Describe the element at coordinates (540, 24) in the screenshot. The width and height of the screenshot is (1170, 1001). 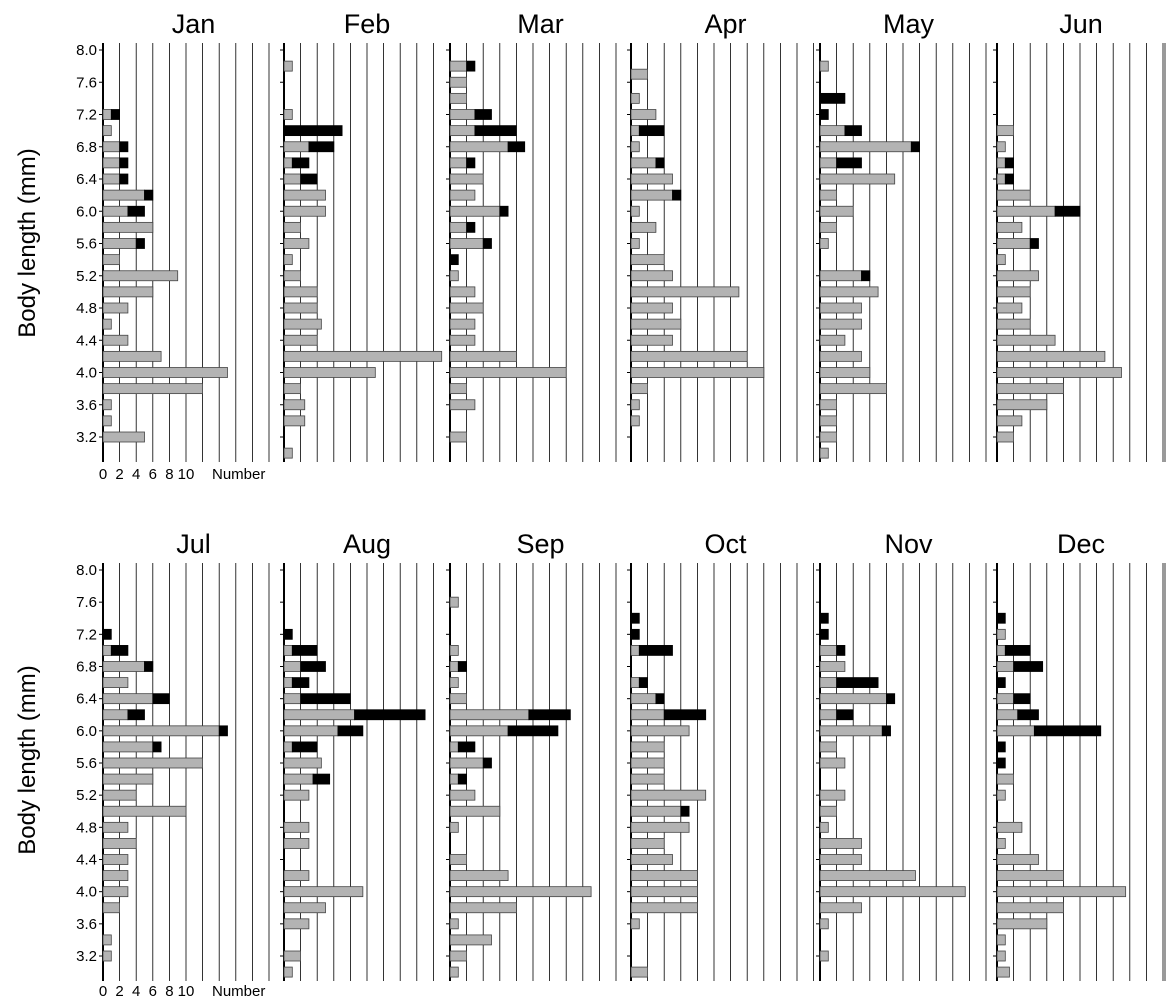
I see `panel-title: Mar` at that location.